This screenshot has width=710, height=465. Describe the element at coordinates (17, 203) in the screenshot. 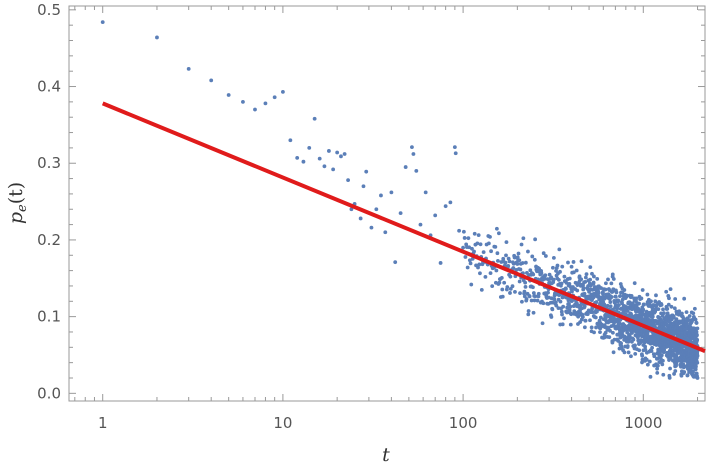

I see `y-axis-label: pe(t)` at that location.